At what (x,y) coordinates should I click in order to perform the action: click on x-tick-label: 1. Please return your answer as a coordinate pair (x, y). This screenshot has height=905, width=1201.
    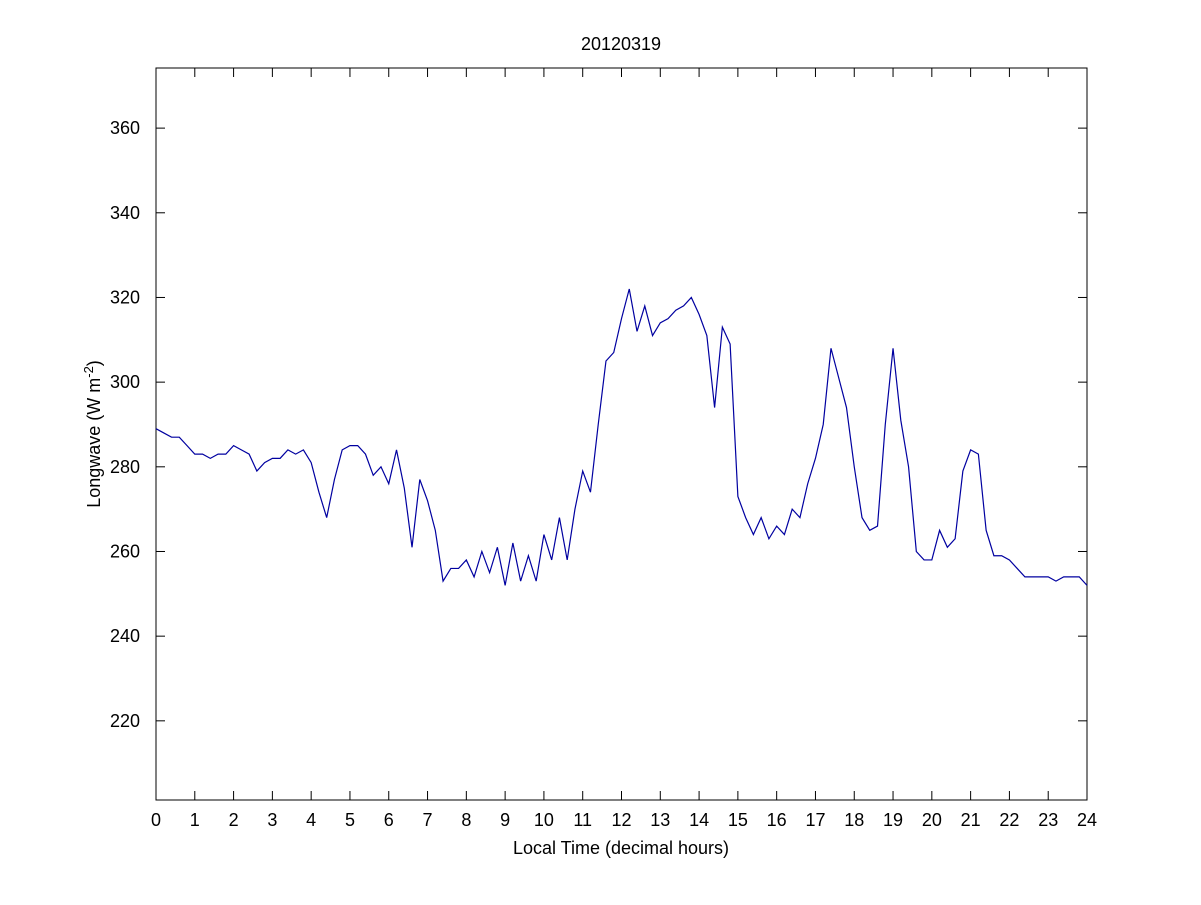
    Looking at the image, I should click on (195, 820).